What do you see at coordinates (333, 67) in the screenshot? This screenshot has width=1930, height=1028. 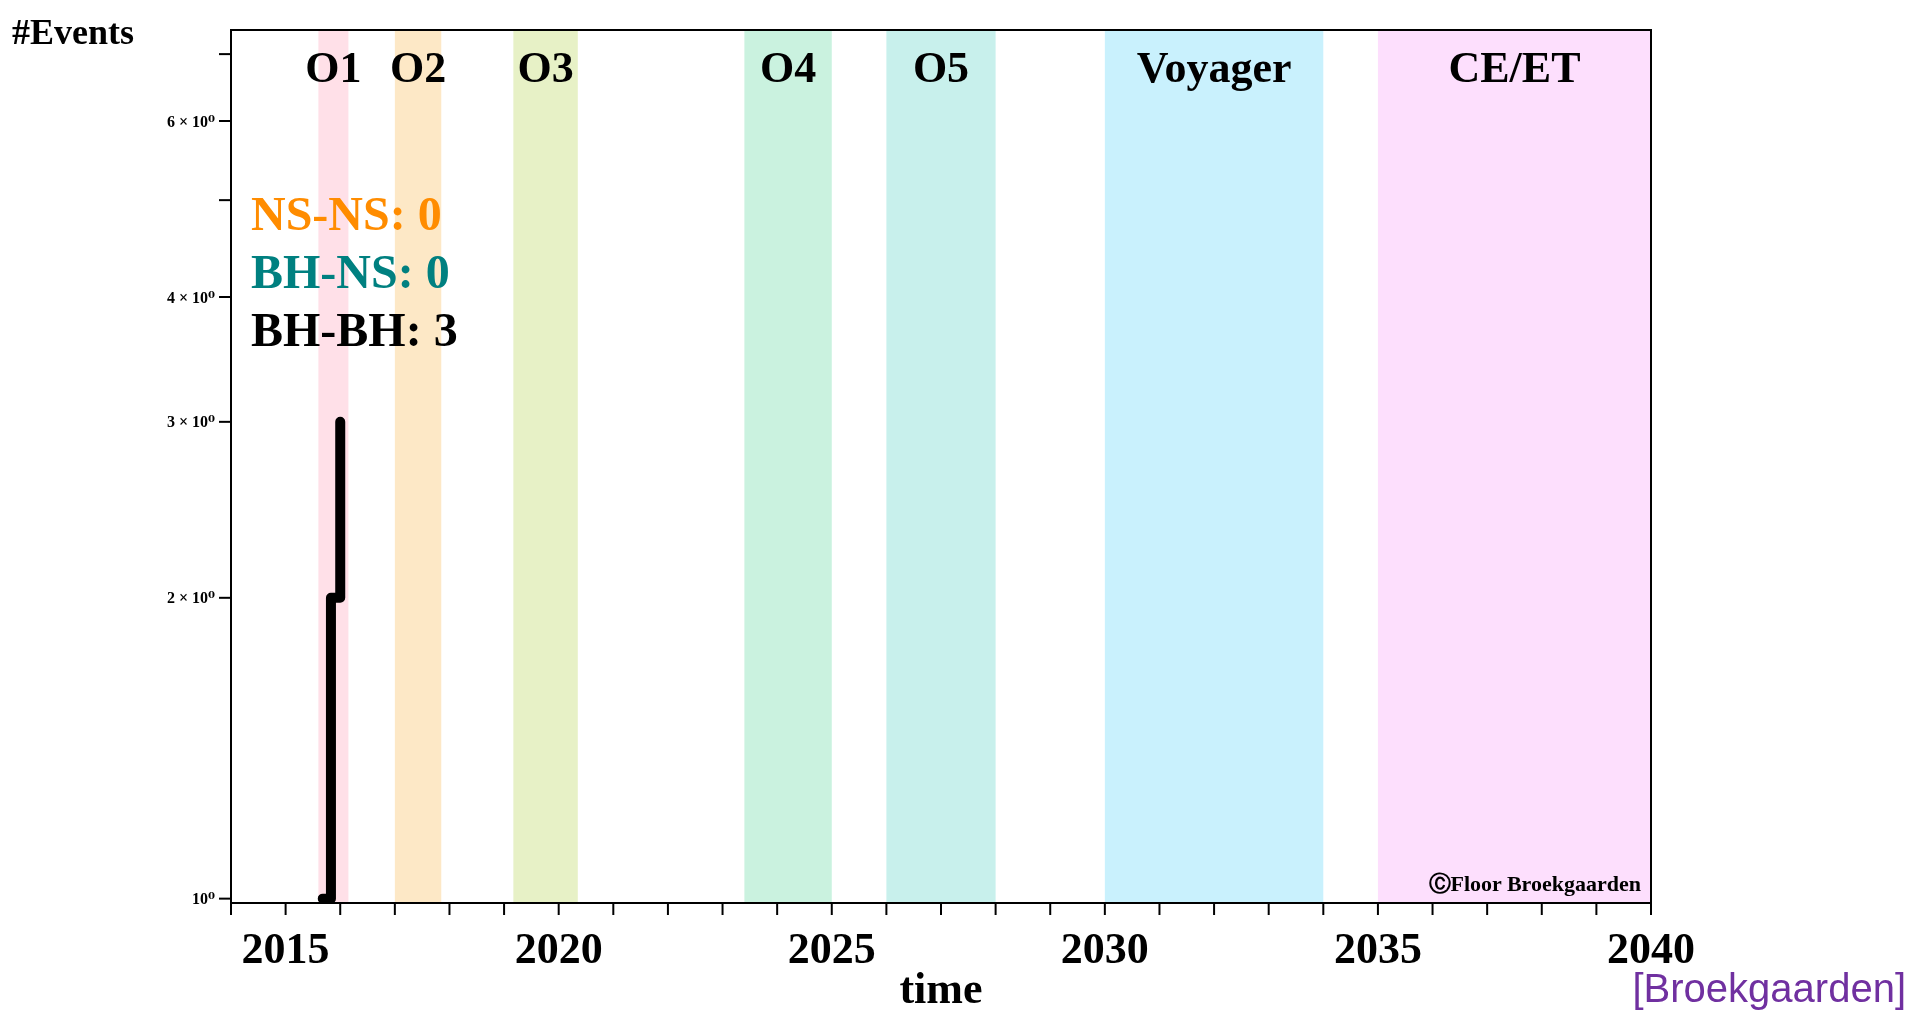 I see `band-label: O1` at bounding box center [333, 67].